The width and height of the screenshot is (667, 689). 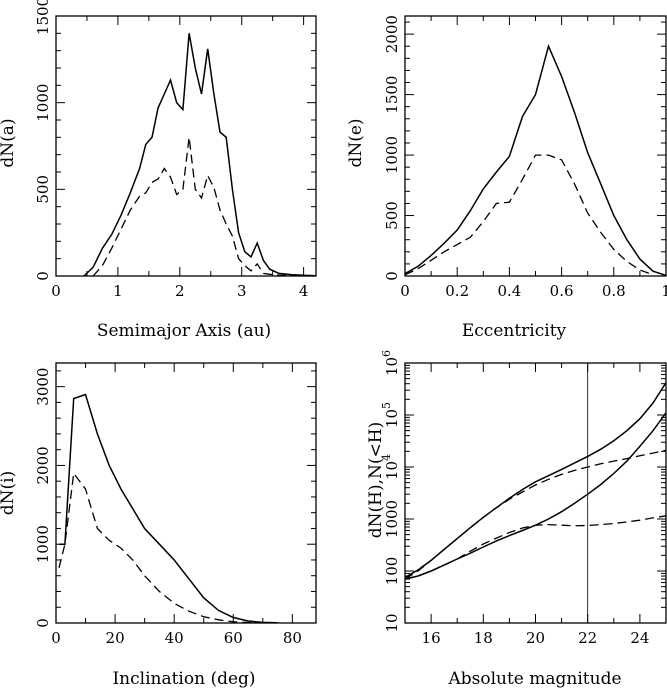 What do you see at coordinates (304, 291) in the screenshot?
I see `x-tick-label: 4` at bounding box center [304, 291].